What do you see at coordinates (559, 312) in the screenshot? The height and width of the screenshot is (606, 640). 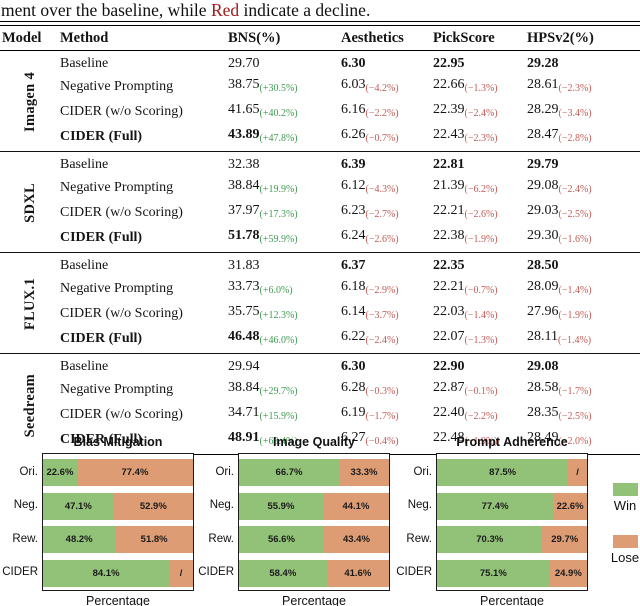 I see `hpsv2-cell: 27.96(−1.9%)` at bounding box center [559, 312].